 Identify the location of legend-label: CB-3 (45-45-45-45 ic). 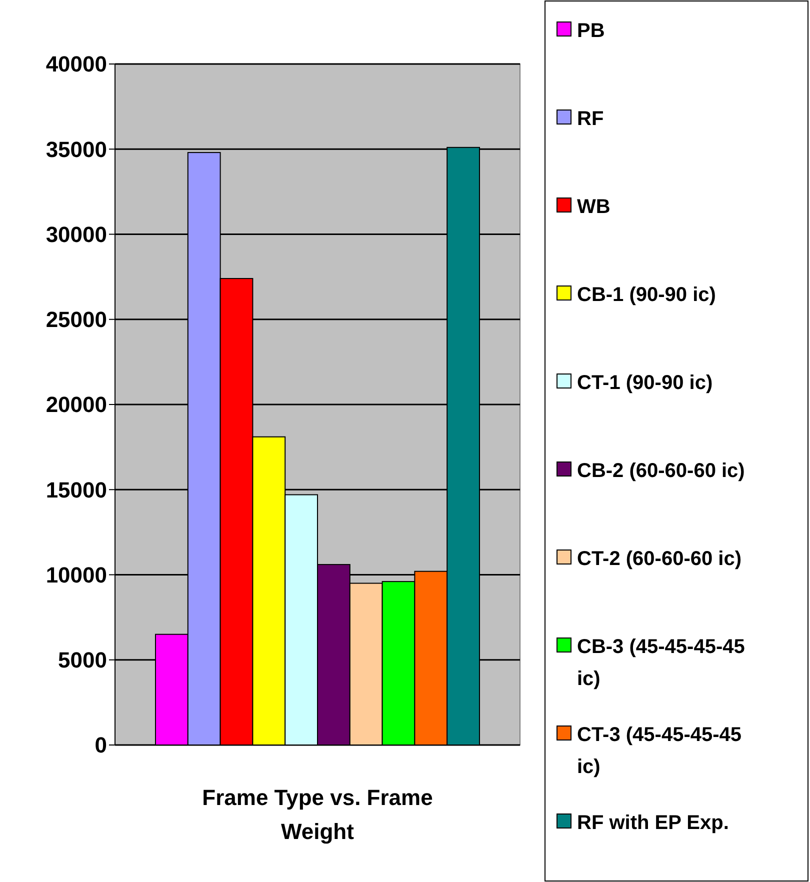
(661, 663).